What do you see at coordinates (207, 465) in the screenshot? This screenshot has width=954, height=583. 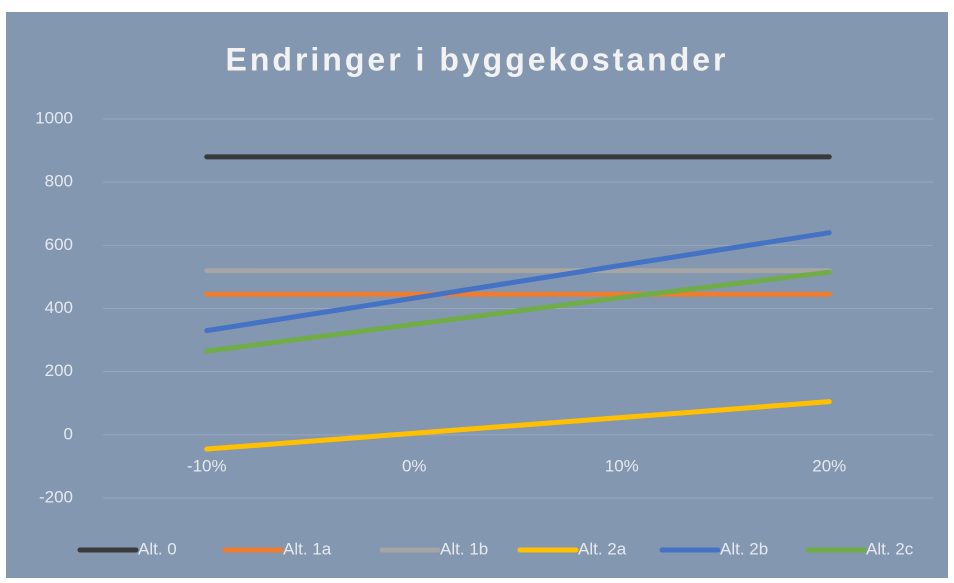 I see `x-tick-label: -10%` at bounding box center [207, 465].